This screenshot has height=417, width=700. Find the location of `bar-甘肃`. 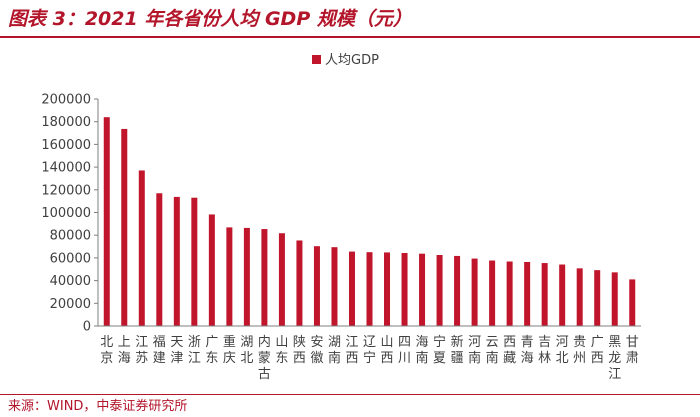

bar-甘肃 is located at coordinates (632, 302).